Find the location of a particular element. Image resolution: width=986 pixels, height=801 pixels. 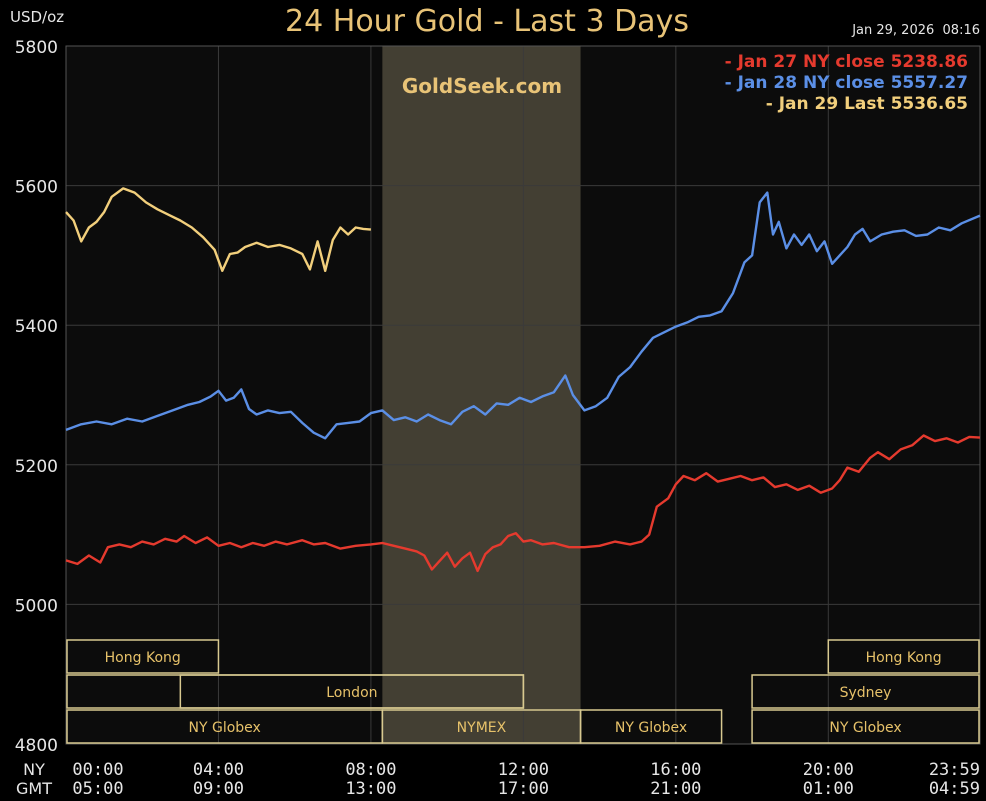

ny-row-label: NY is located at coordinates (34, 769).